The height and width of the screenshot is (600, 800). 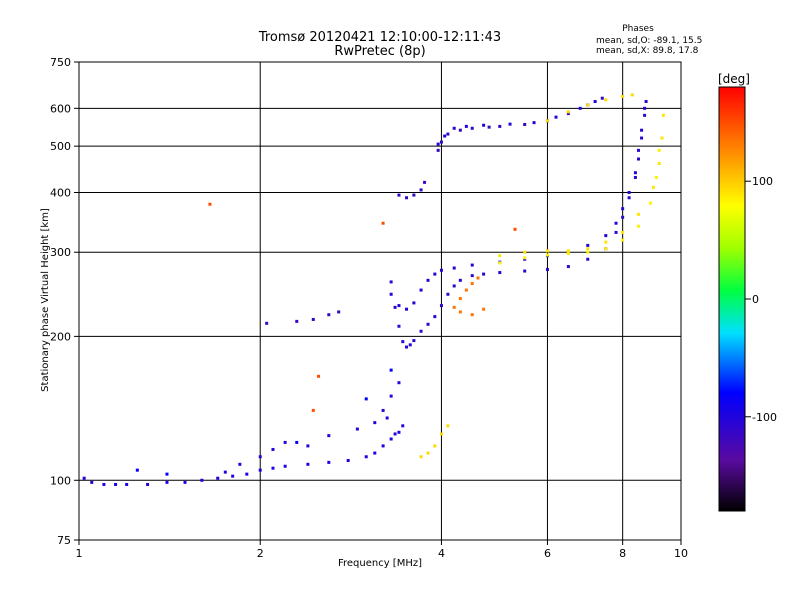 What do you see at coordinates (764, 417) in the screenshot?
I see `colorbar-tick-label: -100` at bounding box center [764, 417].